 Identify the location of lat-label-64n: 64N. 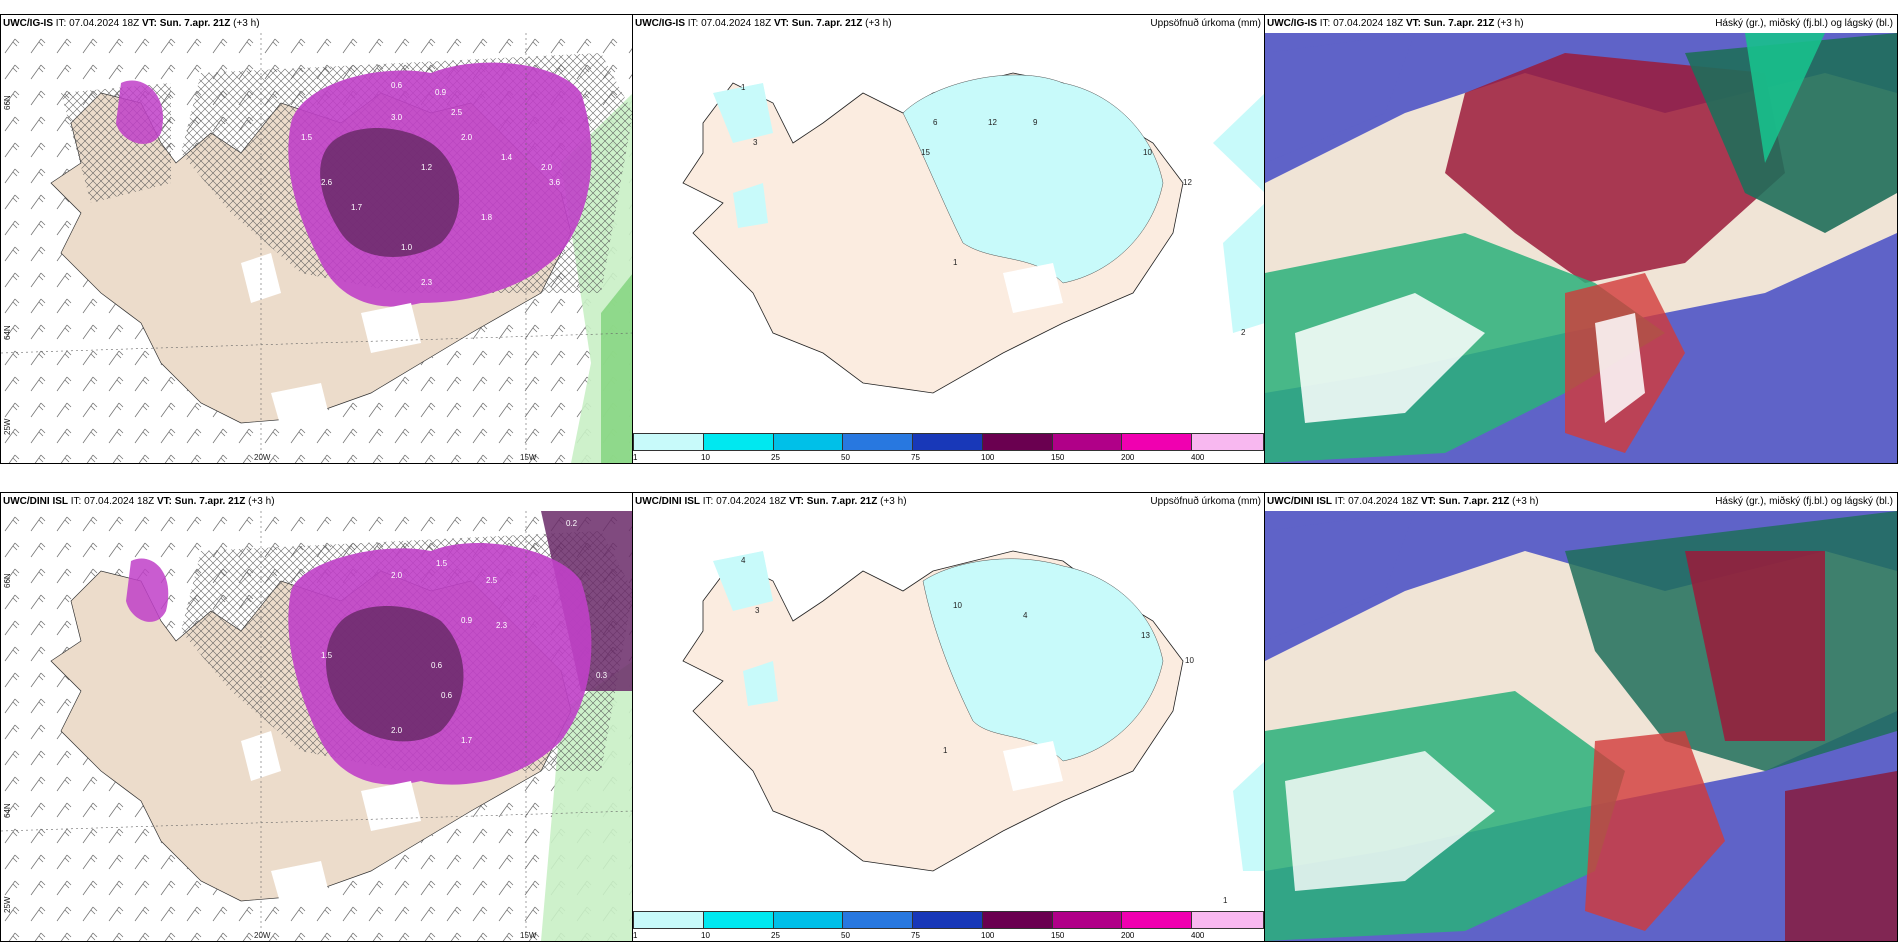
(7, 332).